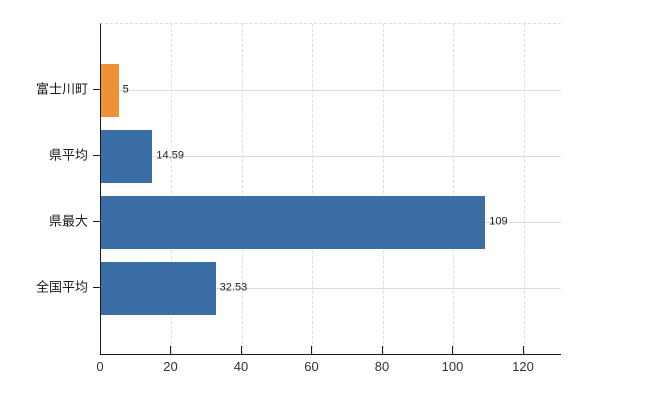  I want to click on bar-value-label: 32.53, so click(233, 287).